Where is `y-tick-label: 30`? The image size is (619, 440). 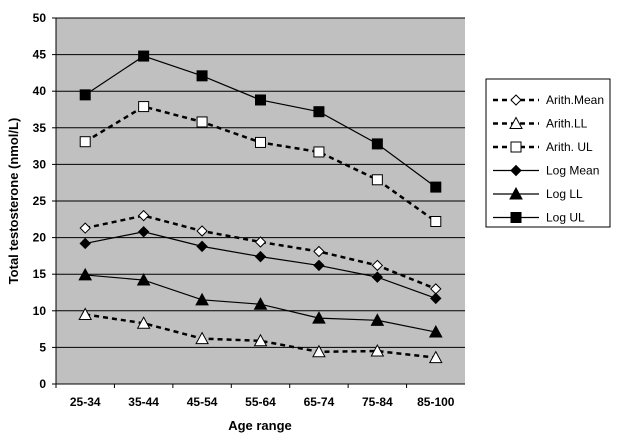
y-tick-label: 30 is located at coordinates (40, 164).